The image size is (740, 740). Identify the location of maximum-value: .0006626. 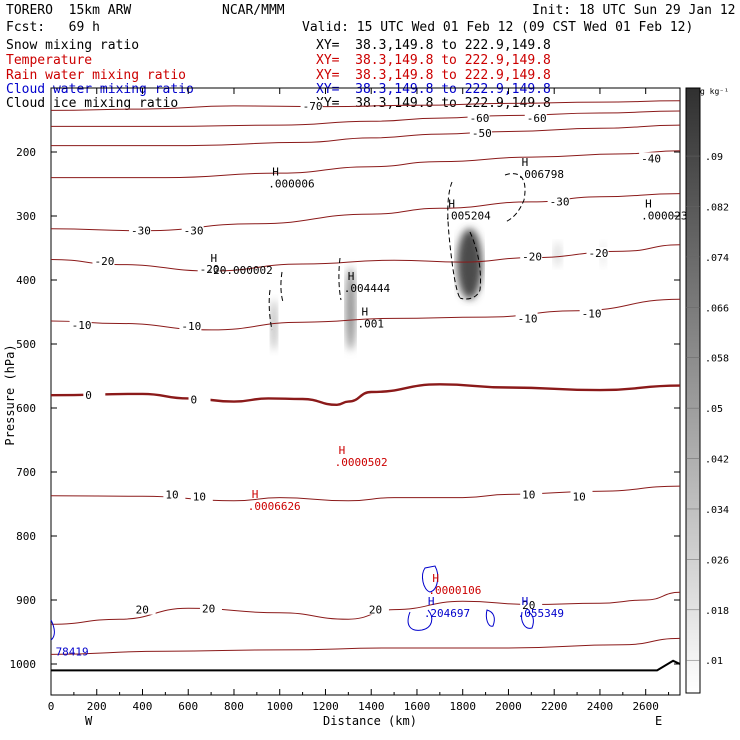
(274, 506).